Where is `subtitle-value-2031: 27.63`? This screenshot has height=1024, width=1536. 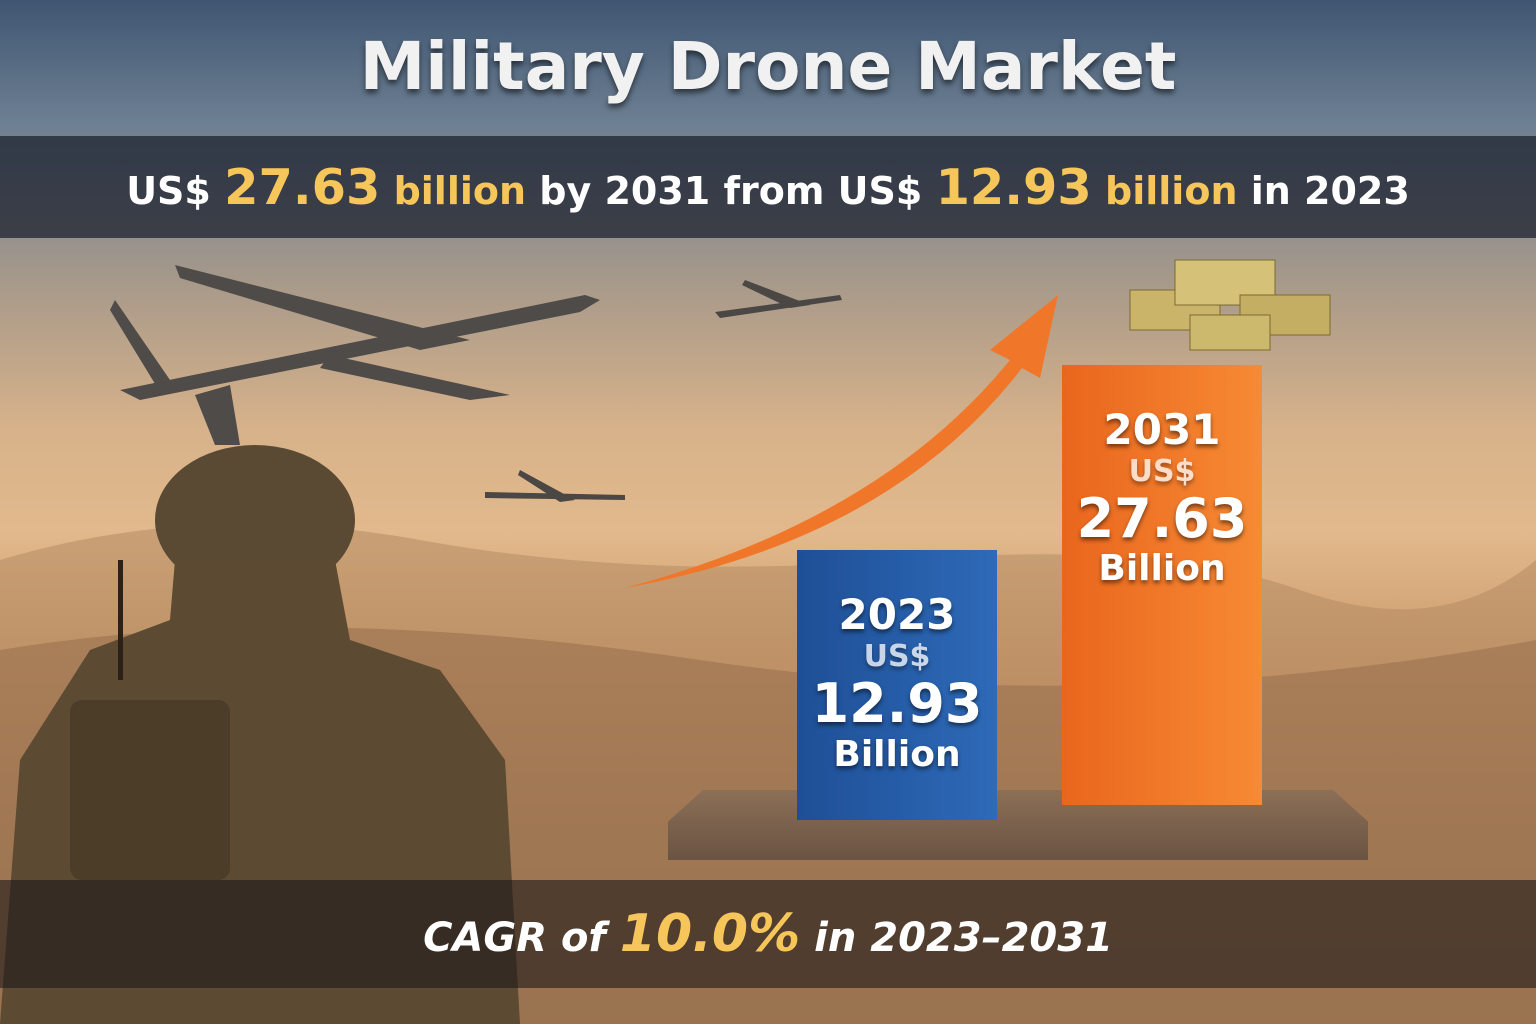 subtitle-value-2031: 27.63 is located at coordinates (302, 187).